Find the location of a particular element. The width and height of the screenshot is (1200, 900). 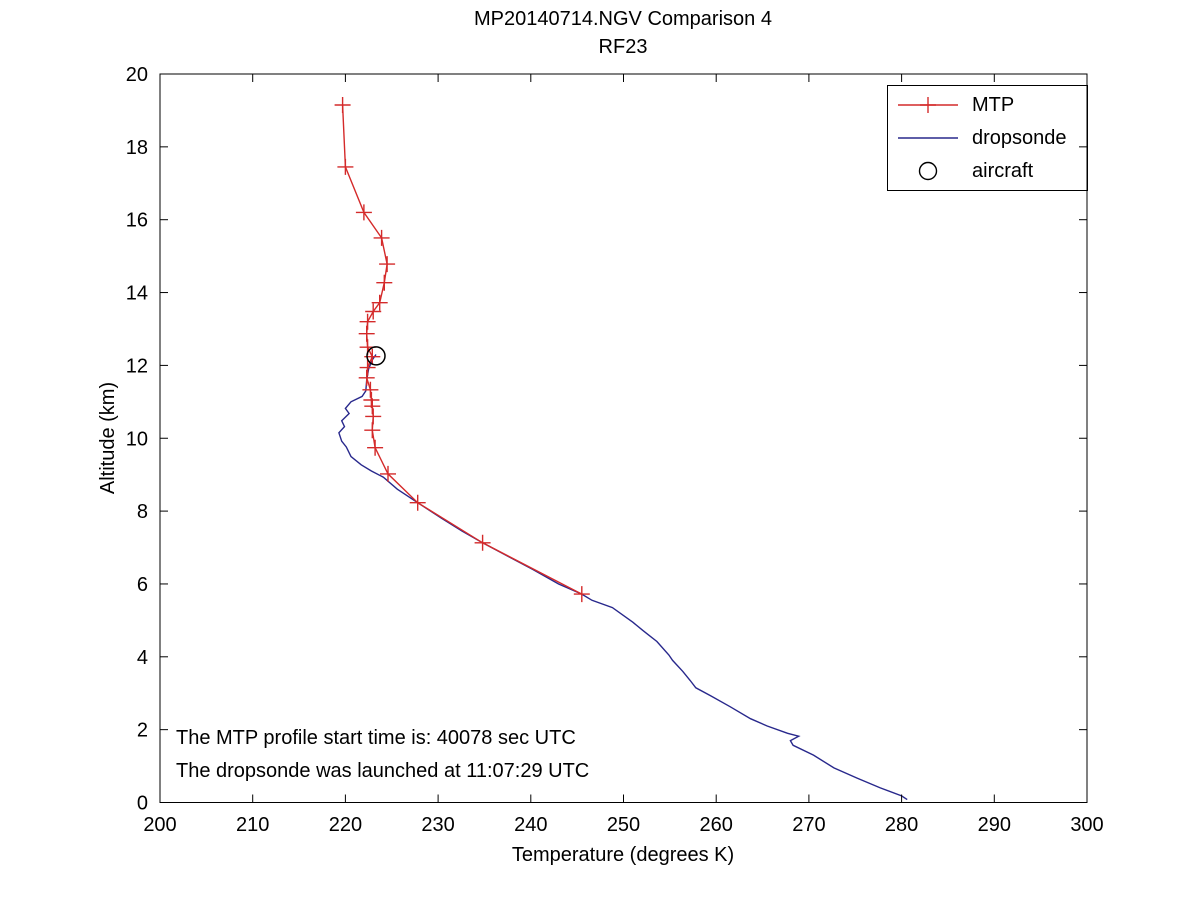

dropsonde-line-icon is located at coordinates (928, 138).